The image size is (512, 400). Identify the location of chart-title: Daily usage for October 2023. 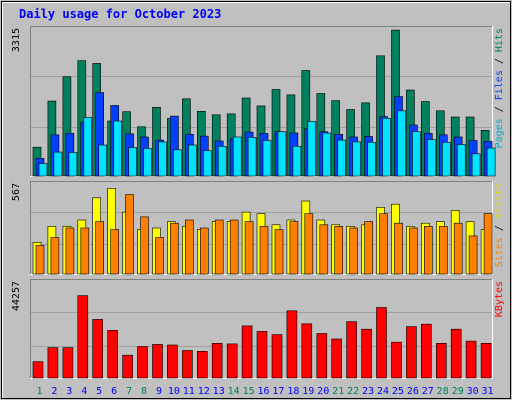
(120, 14).